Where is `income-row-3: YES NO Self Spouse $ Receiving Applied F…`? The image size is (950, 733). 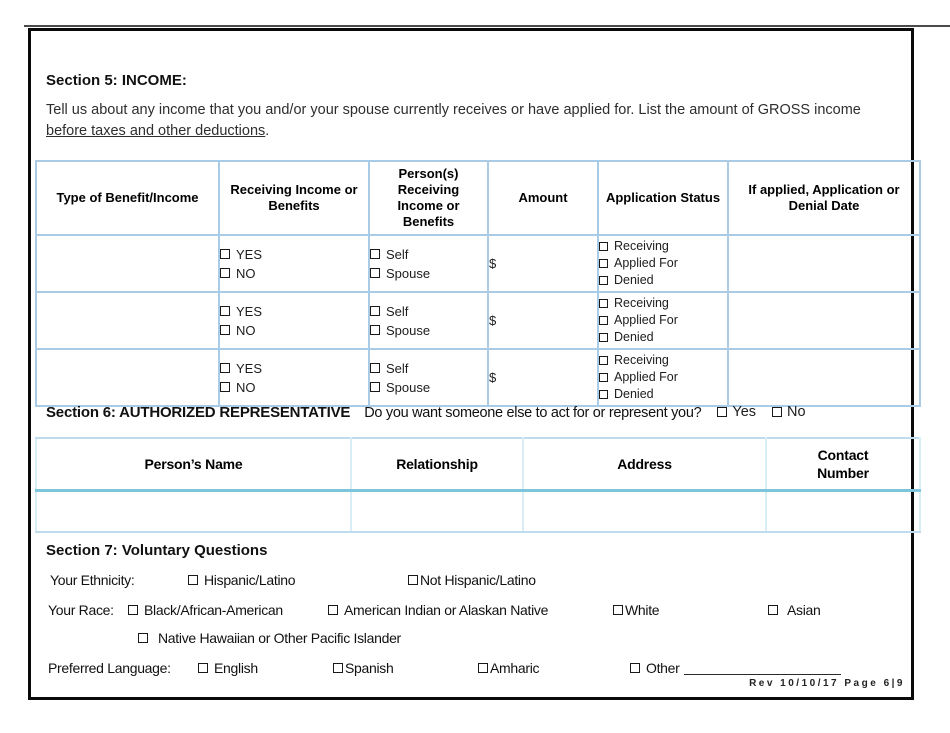
income-row-3: YES NO Self Spouse $ Receiving Applied F… is located at coordinates (478, 377).